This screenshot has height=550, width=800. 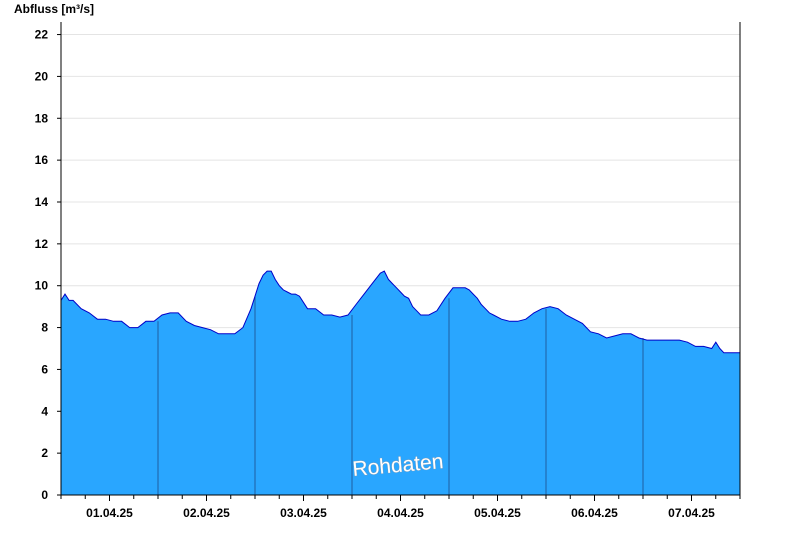 I want to click on y-tick-label: 12, so click(x=42, y=244).